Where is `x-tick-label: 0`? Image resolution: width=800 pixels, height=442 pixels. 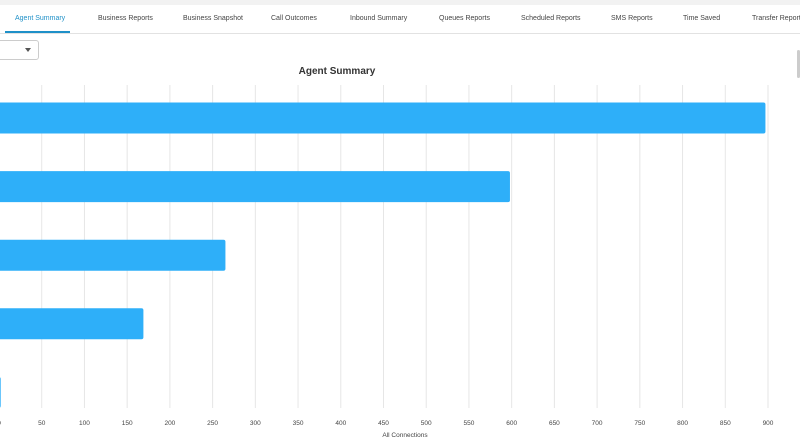 x-tick-label: 0 is located at coordinates (0, 423).